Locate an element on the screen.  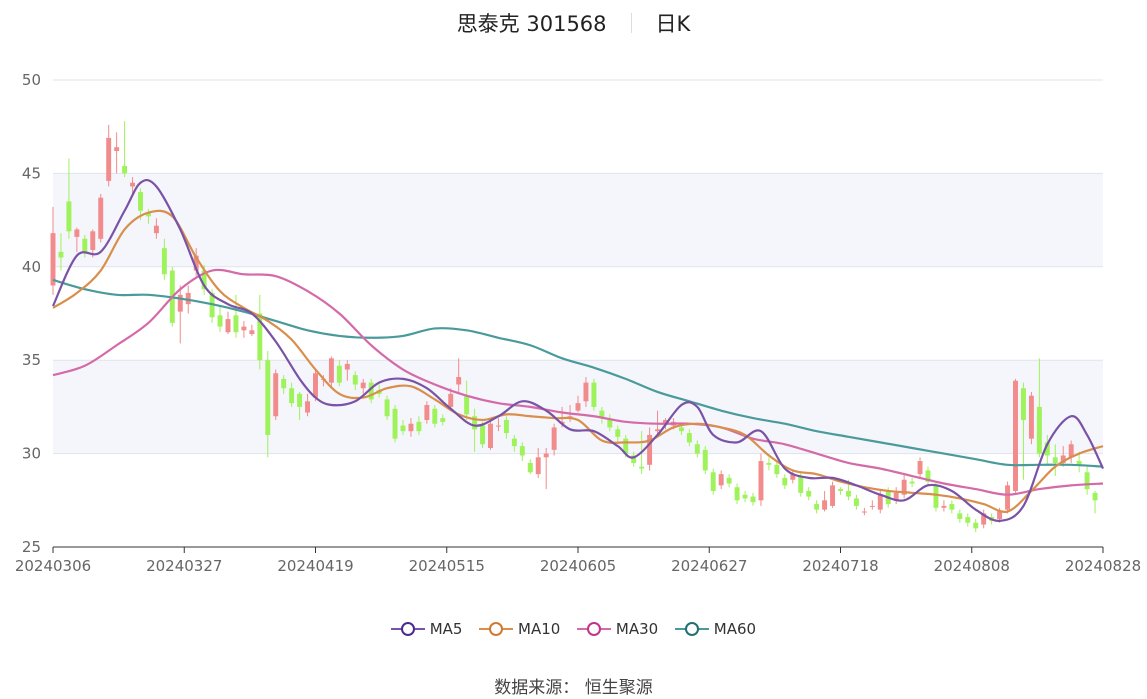
legend-item-ma30: MA30 is located at coordinates (617, 629).